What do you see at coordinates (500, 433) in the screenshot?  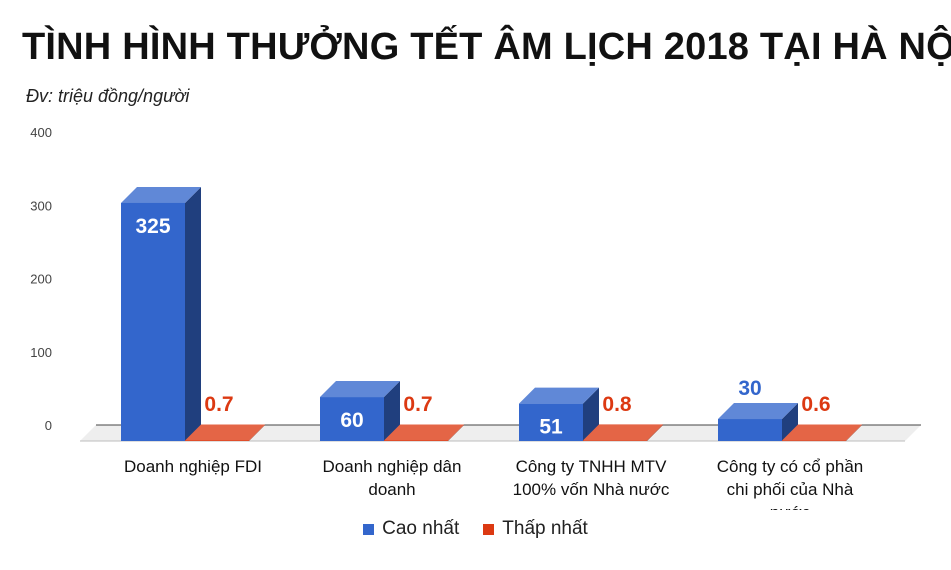 I see `chart-floor` at bounding box center [500, 433].